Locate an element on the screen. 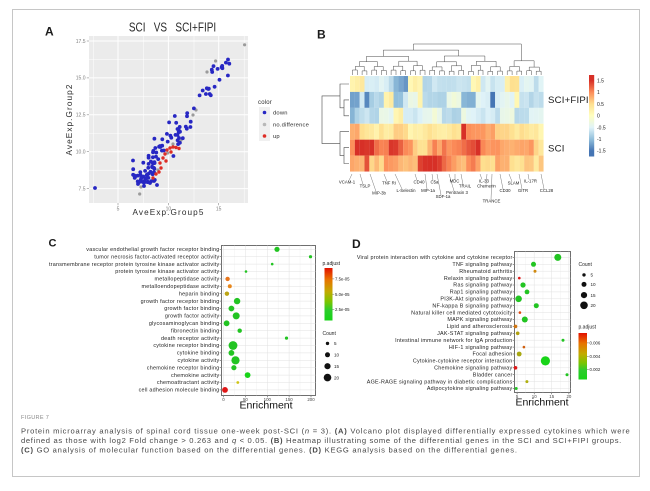 The image size is (650, 491). svg-text: A is located at coordinates (49, 32).